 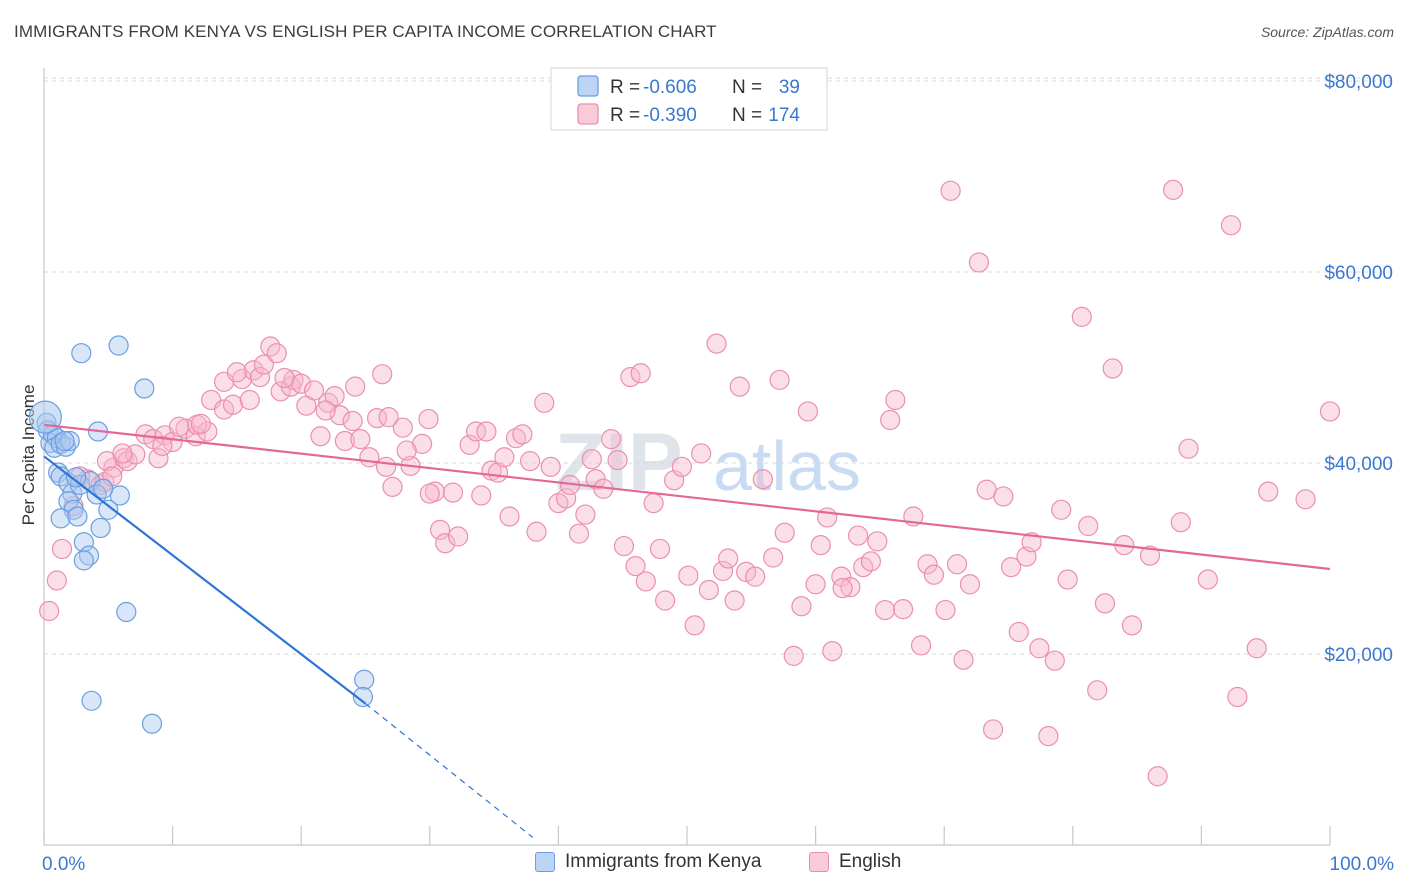 I want to click on kenya-points, so click(x=201, y=534).